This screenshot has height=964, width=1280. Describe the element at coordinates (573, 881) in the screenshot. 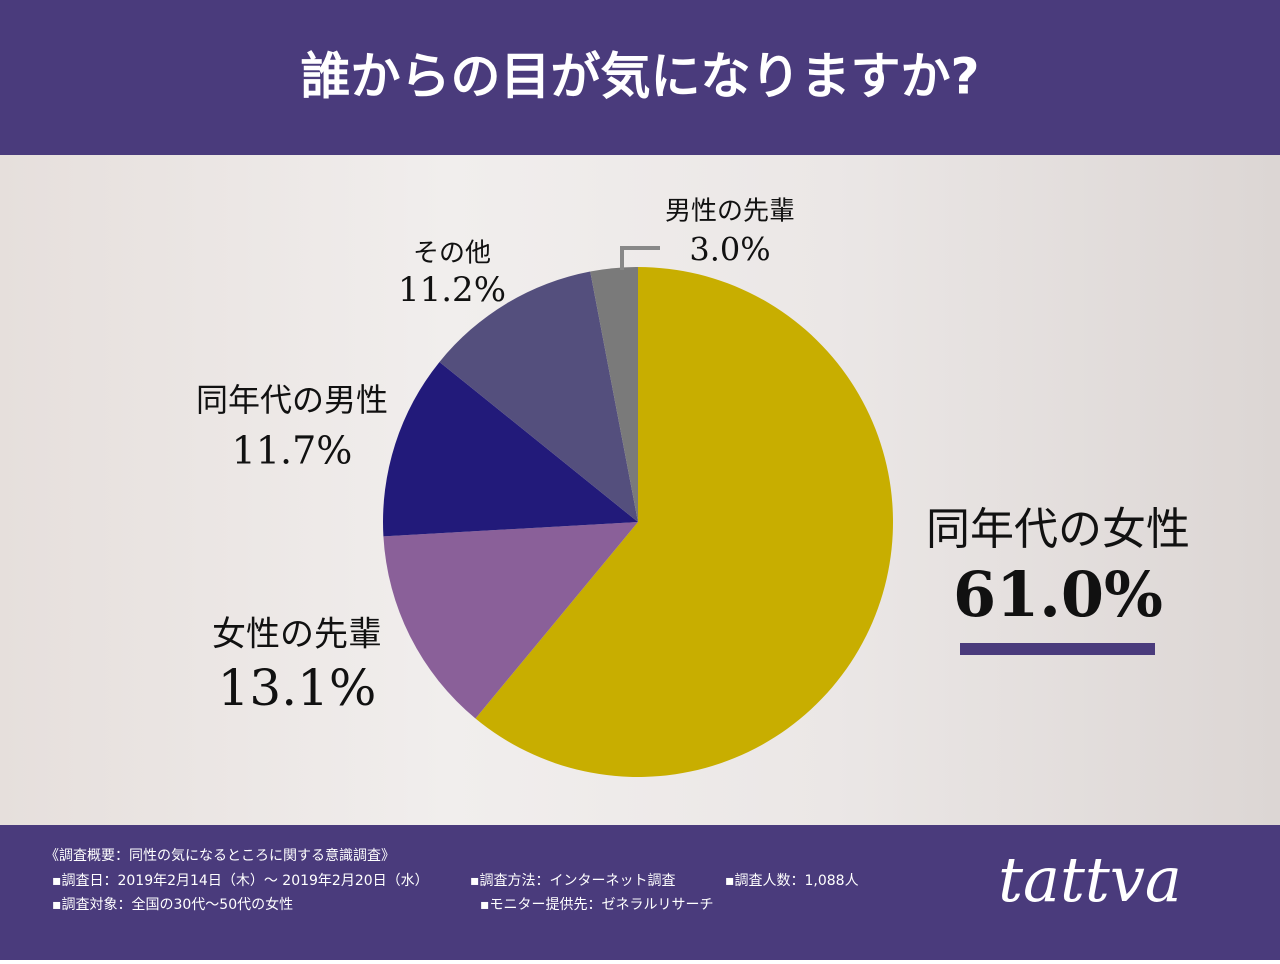

I see `survey-item: ▪調査方法：インターネット調査` at that location.